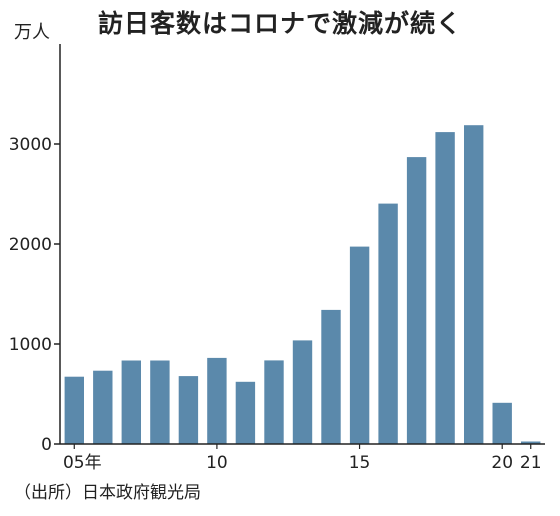  I want to click on x-tick-label-21: 21, so click(531, 463).